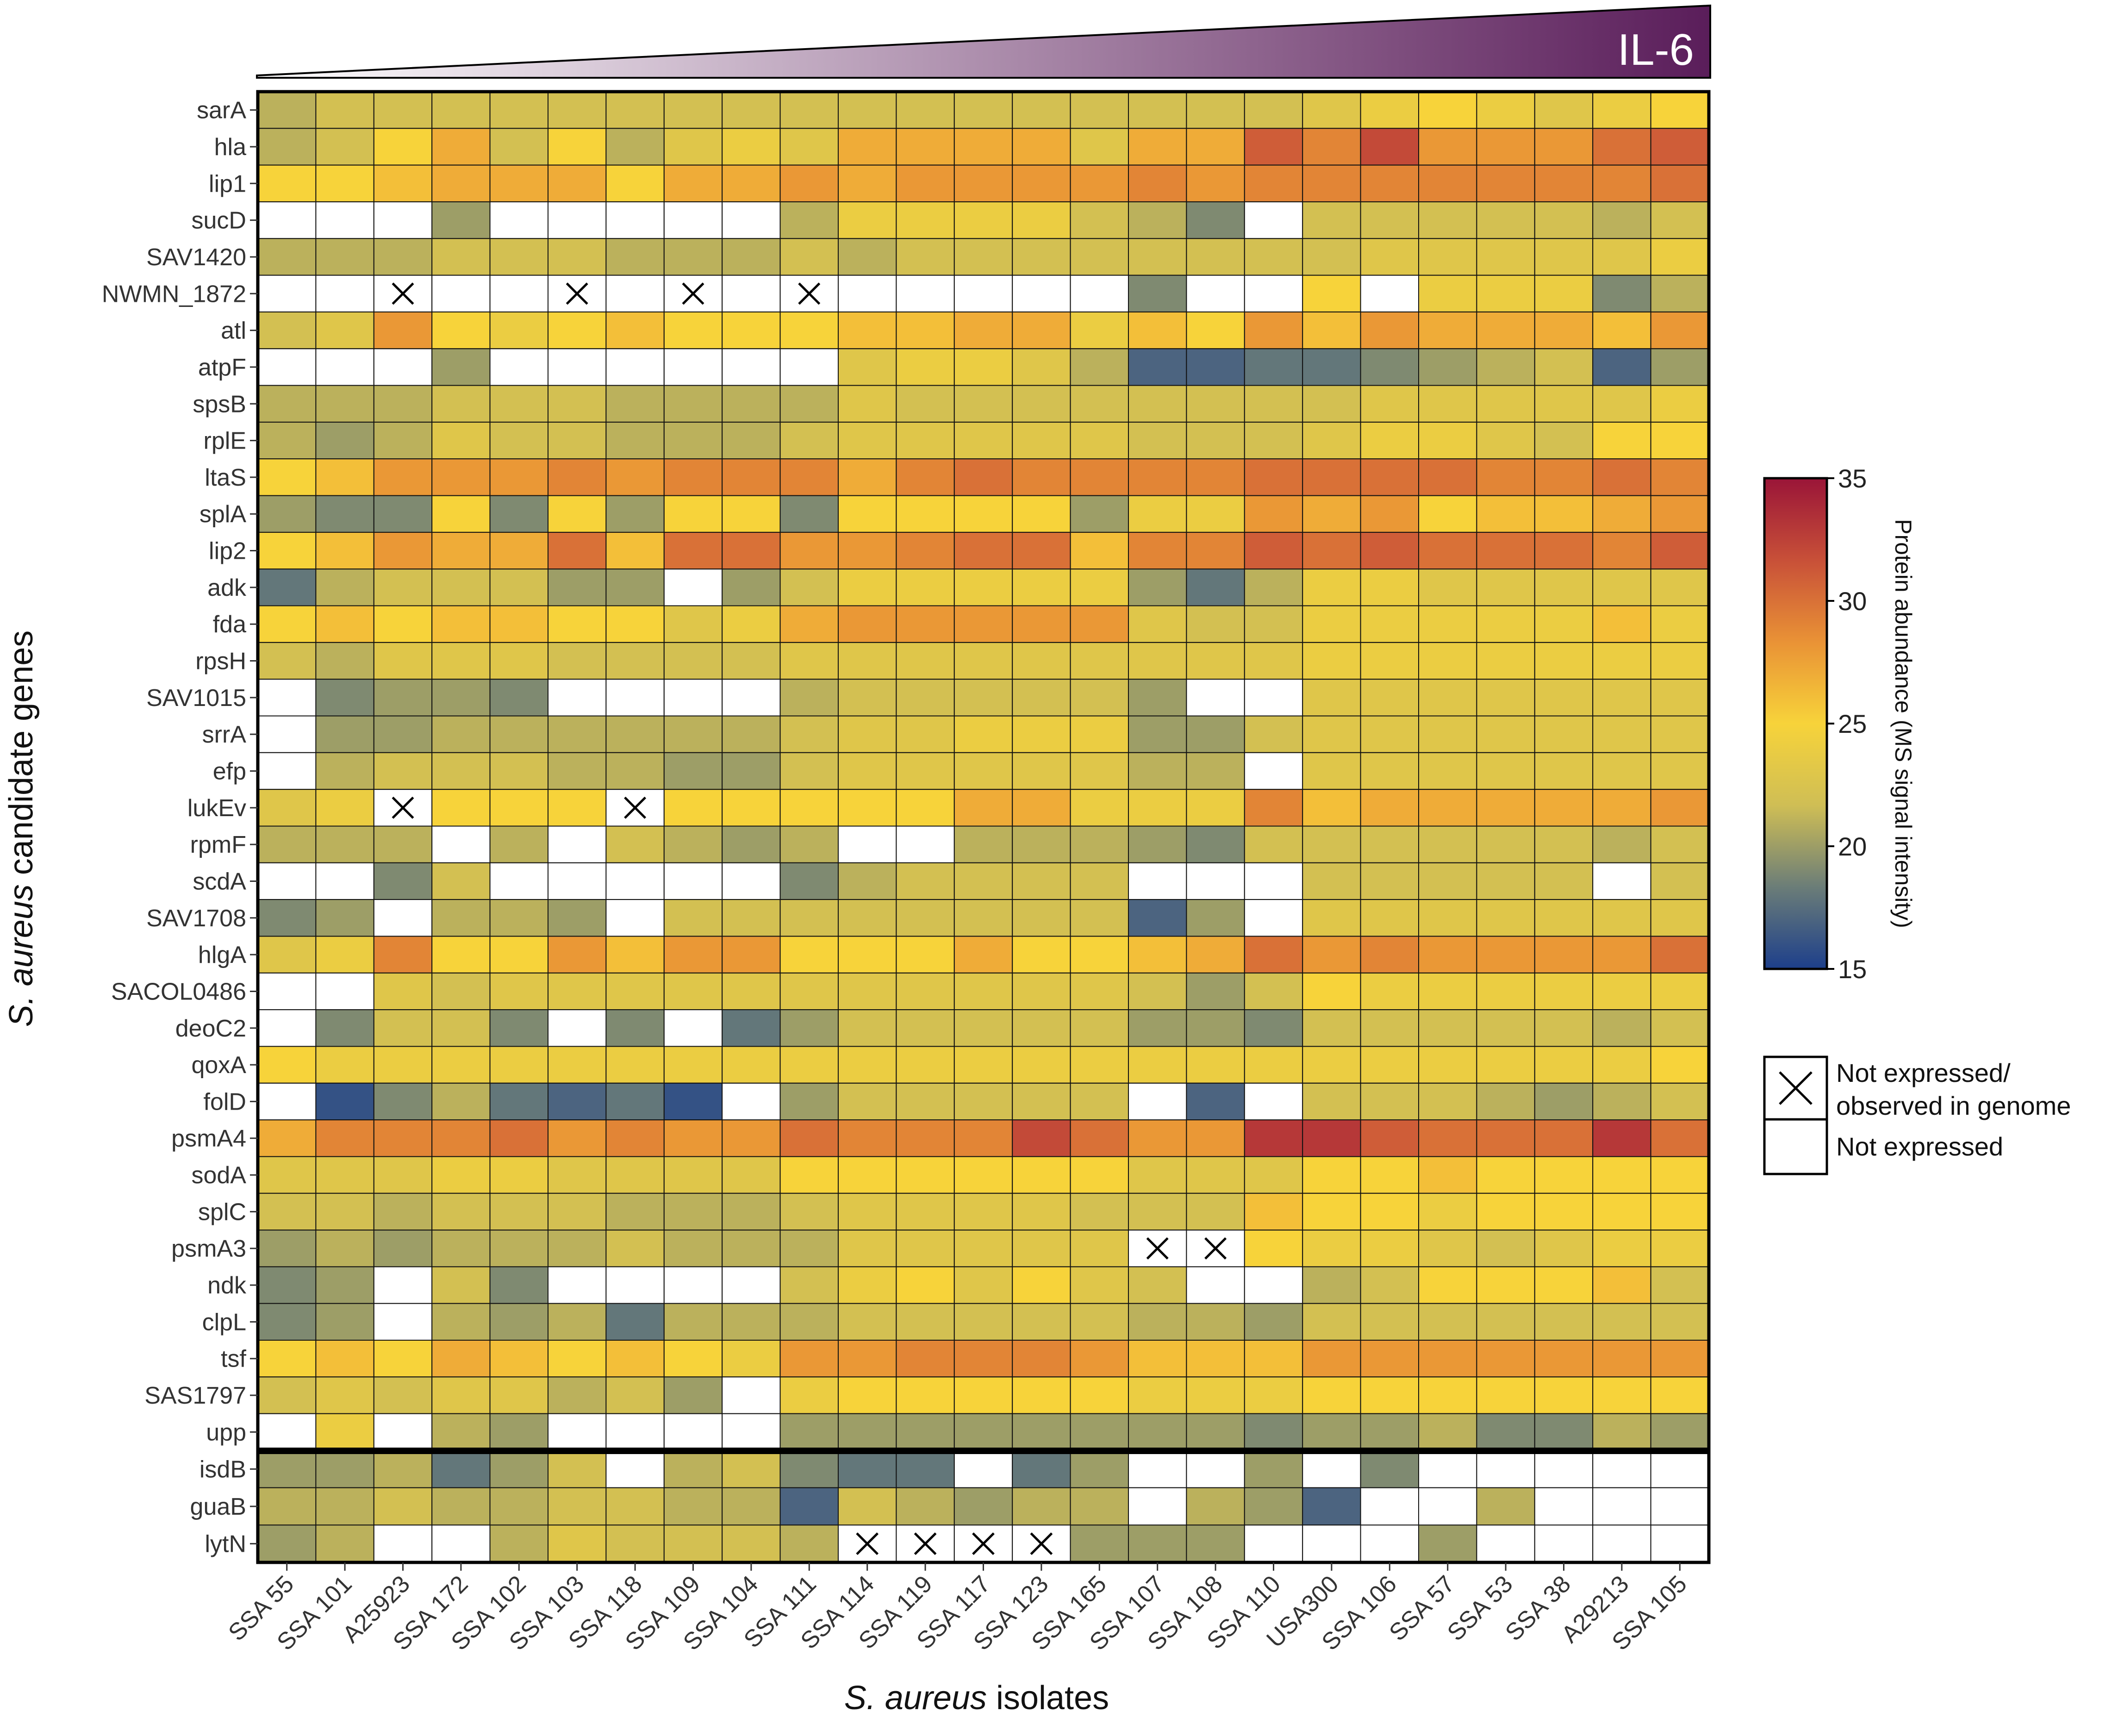 This screenshot has width=2112, height=1736. What do you see at coordinates (230, 771) in the screenshot?
I see `gene-label: efp` at bounding box center [230, 771].